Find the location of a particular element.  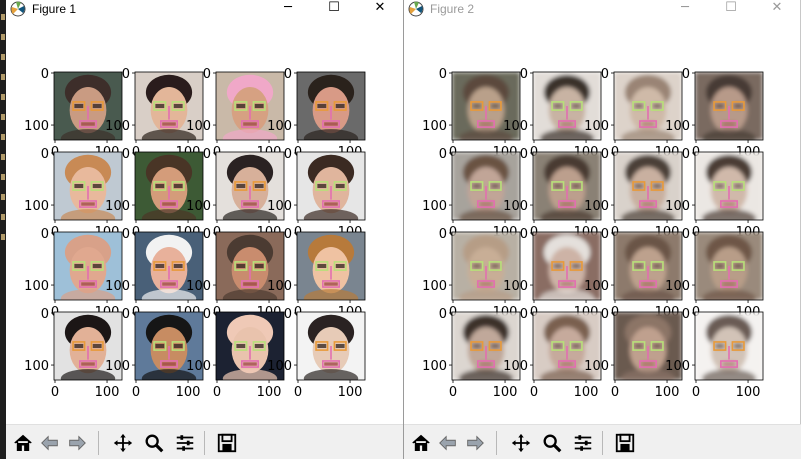

navigation-toolbar is located at coordinates (602, 441).